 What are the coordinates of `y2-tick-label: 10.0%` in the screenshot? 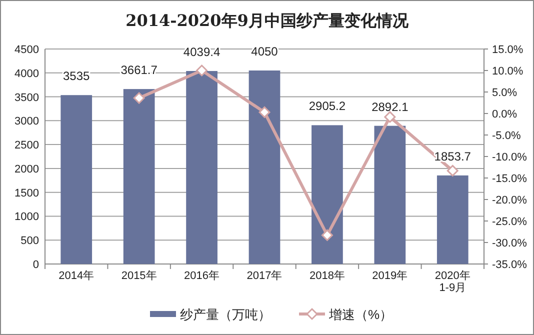 It's located at (508, 72).